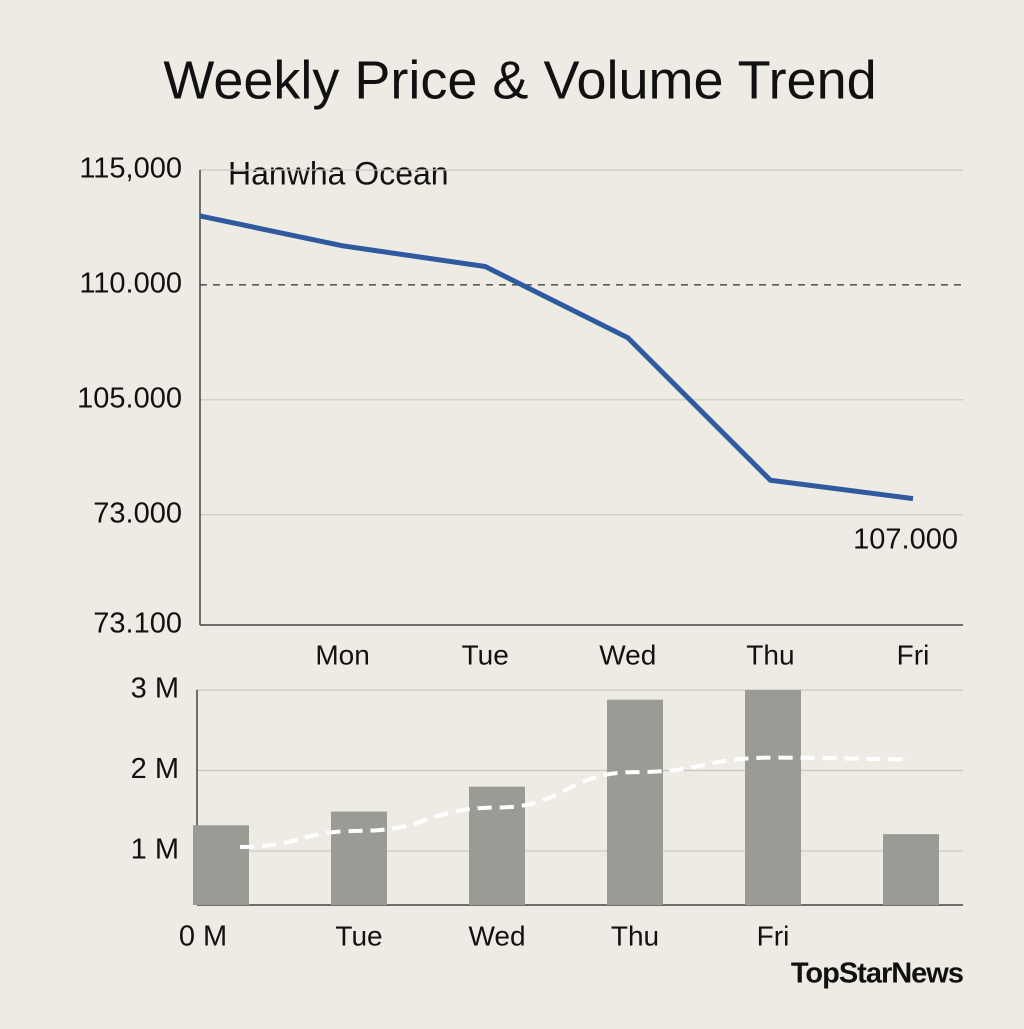 Image resolution: width=1024 pixels, height=1029 pixels. I want to click on y-tick-label: 3 M, so click(155, 689).